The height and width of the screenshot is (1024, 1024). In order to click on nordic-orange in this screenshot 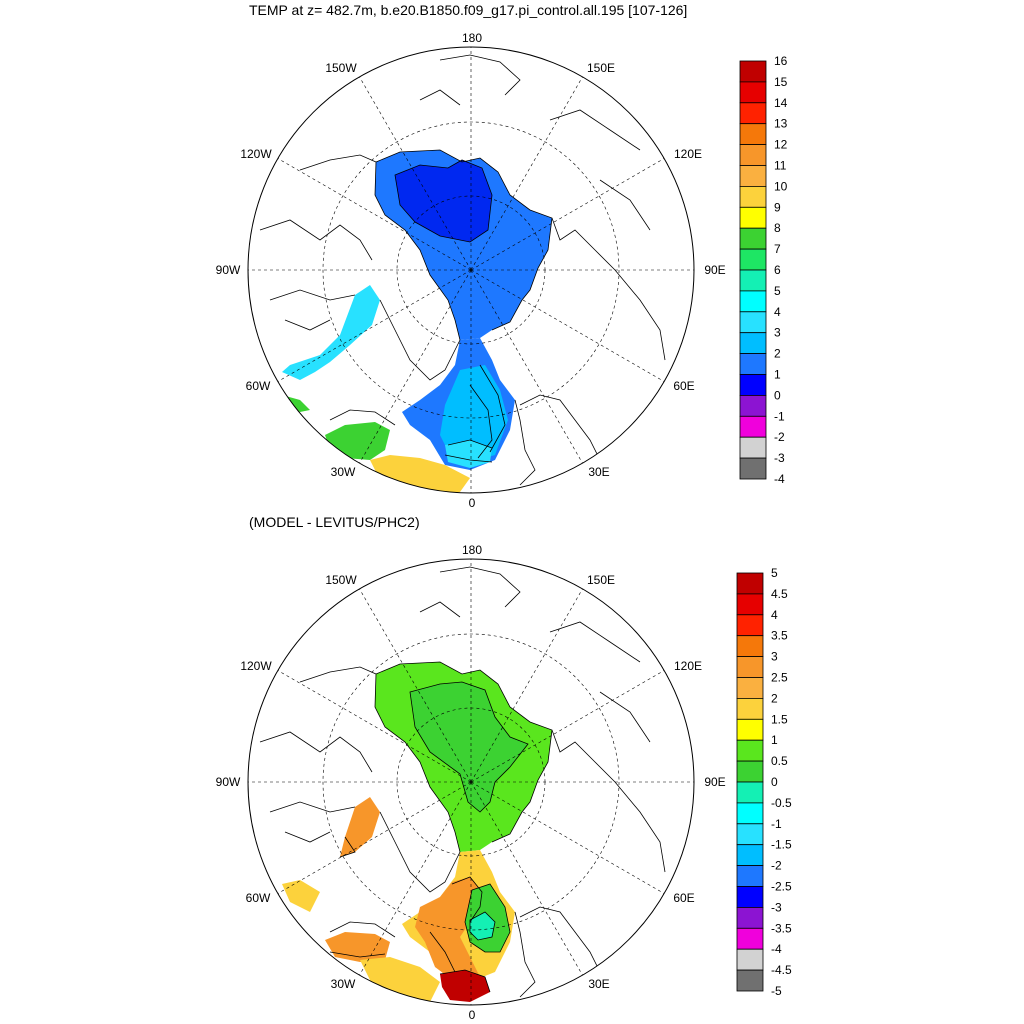, I will do `click(448, 929)`.